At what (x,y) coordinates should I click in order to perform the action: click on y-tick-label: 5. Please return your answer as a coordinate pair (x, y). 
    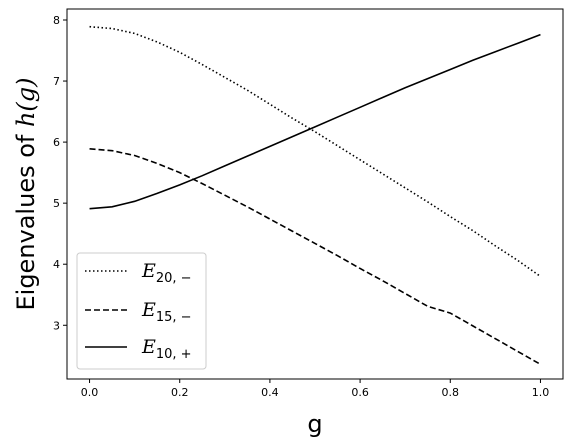
    Looking at the image, I should click on (56, 203).